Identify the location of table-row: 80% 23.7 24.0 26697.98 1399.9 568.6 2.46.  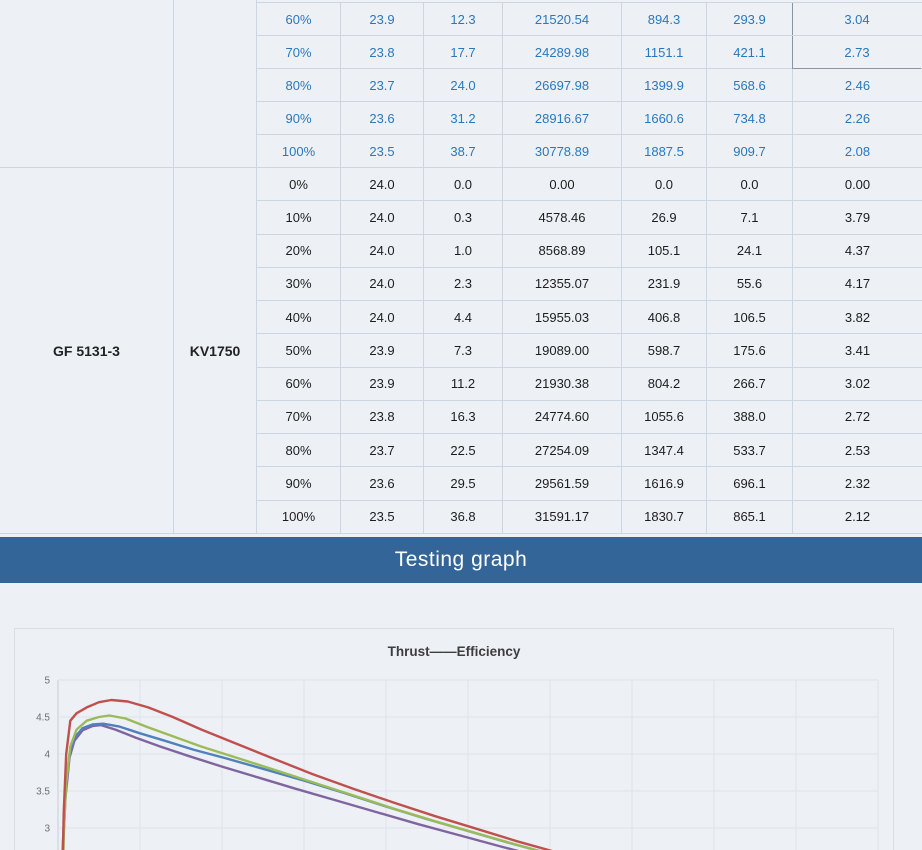
(589, 85).